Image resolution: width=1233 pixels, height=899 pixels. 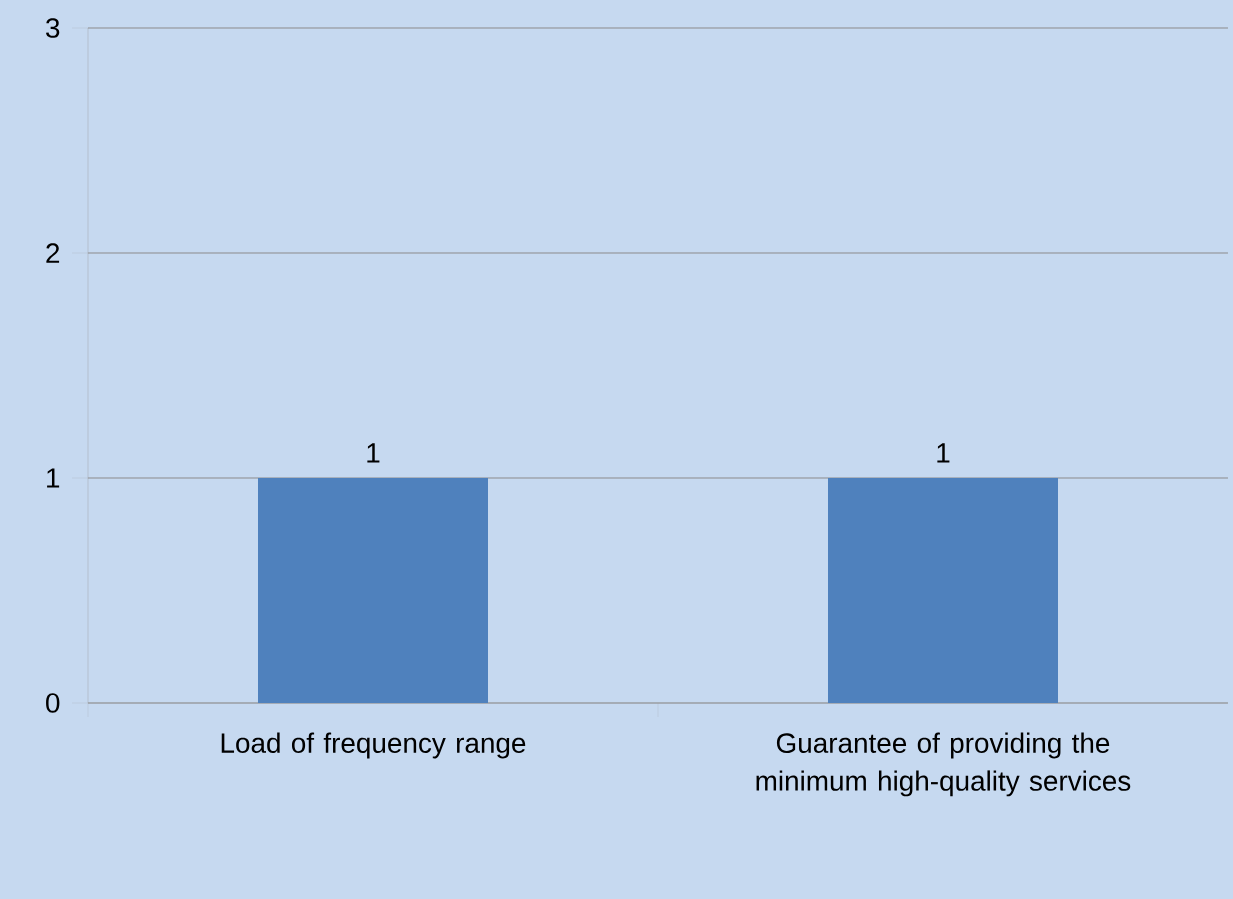 I want to click on y-tick-label: 0, so click(x=53, y=703).